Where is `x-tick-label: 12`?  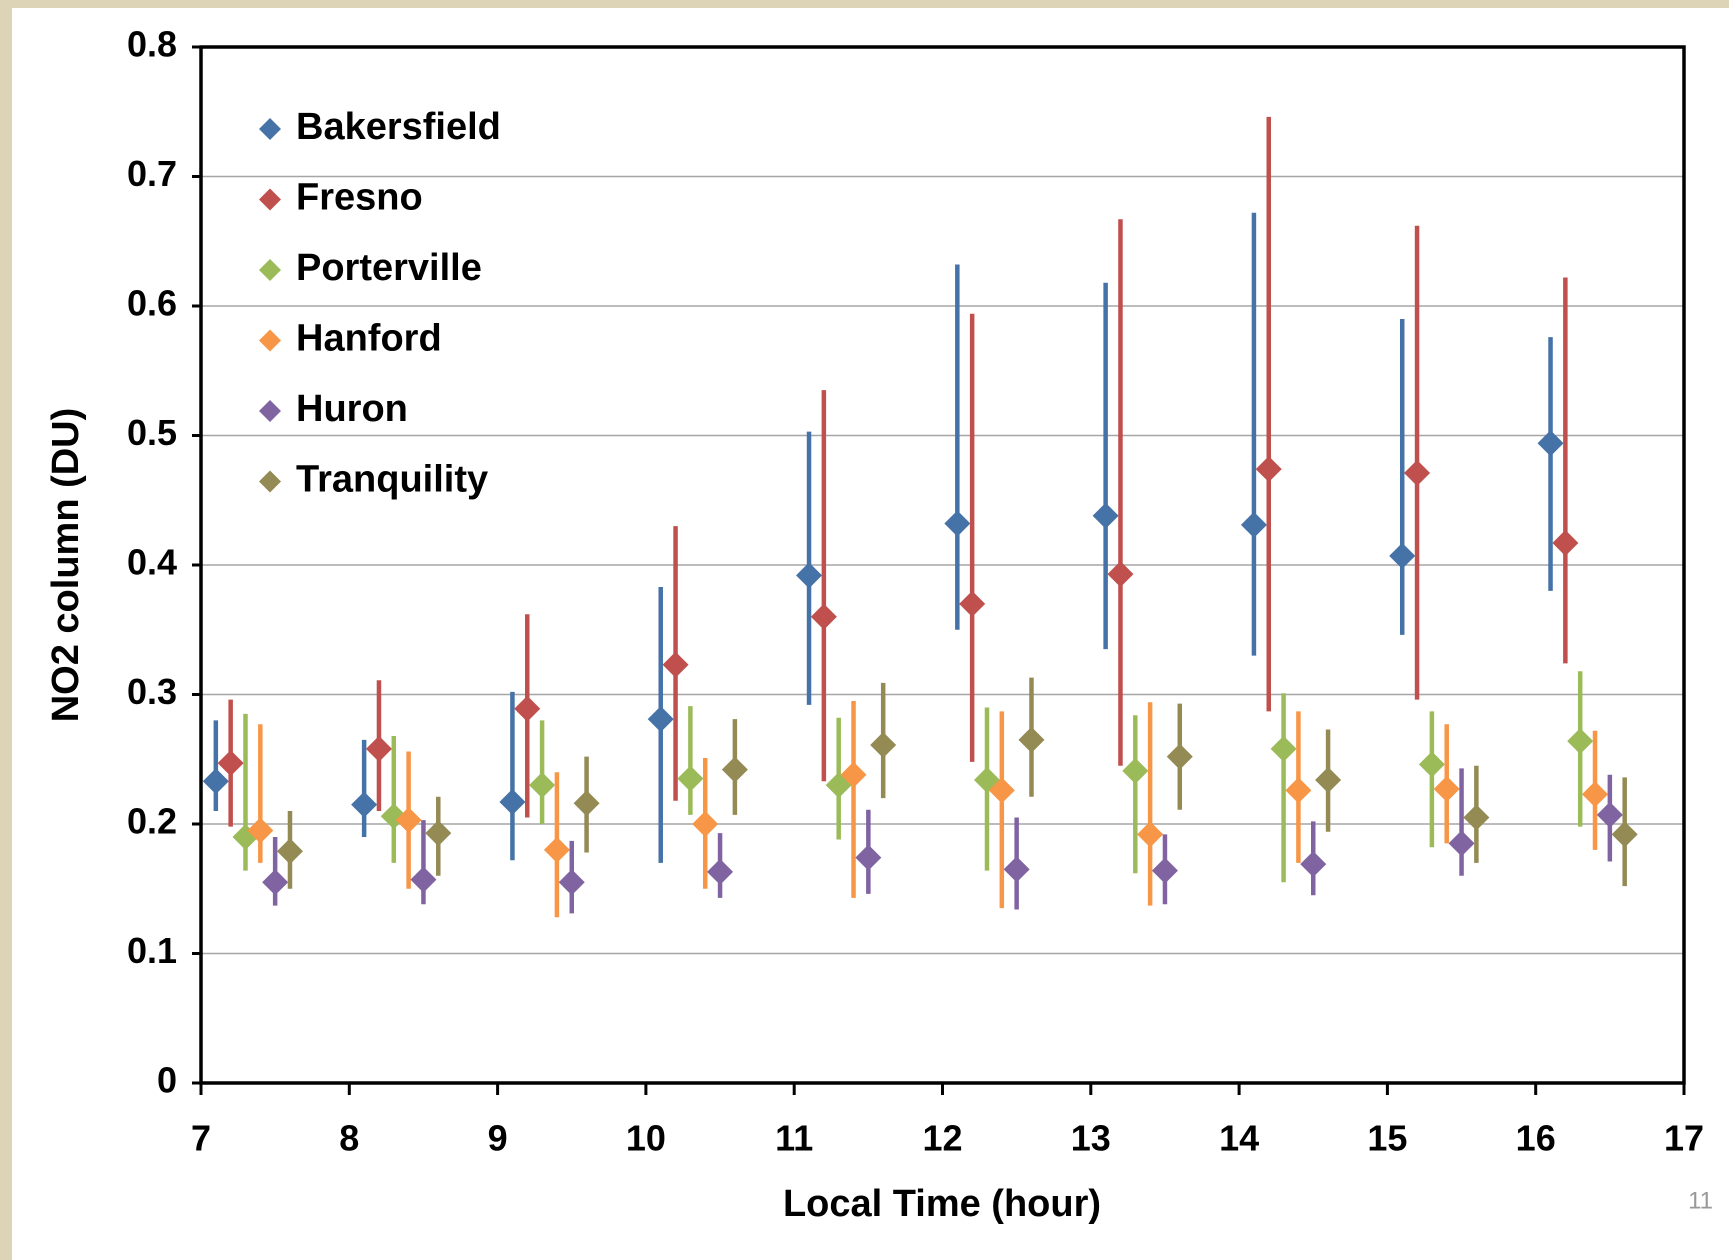 x-tick-label: 12 is located at coordinates (942, 1138).